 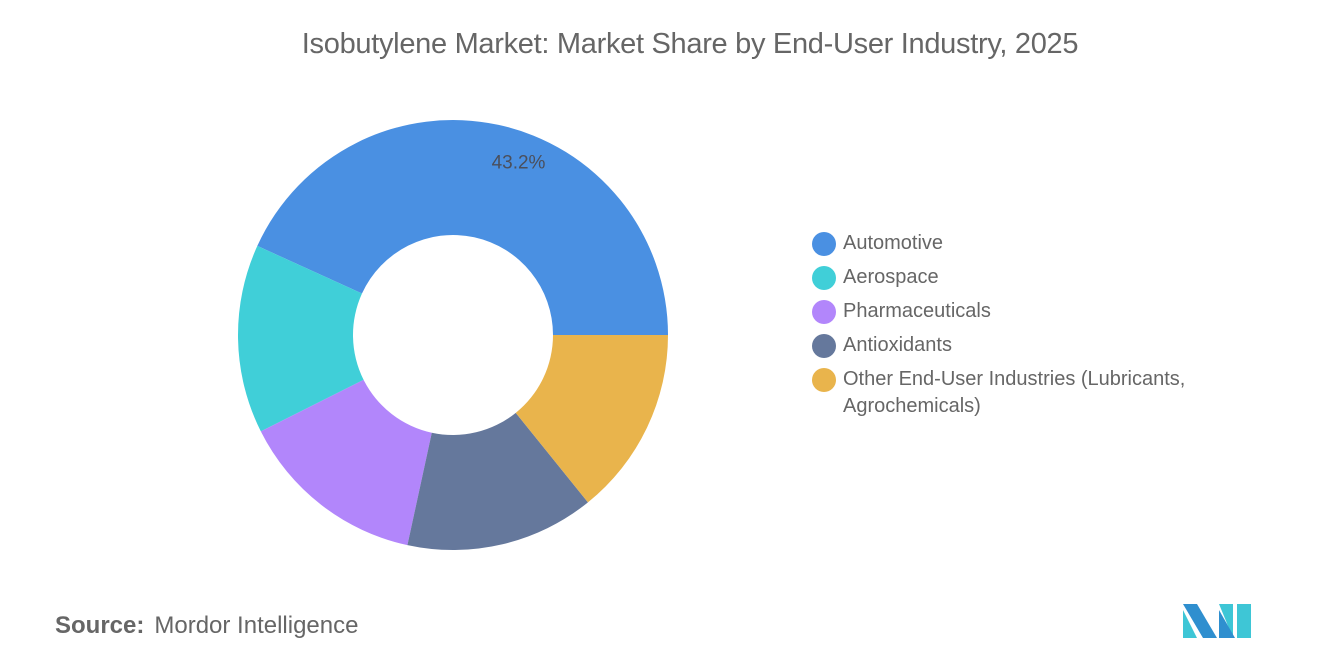 I want to click on legend-item-aerospace: Aerospace, so click(x=1032, y=277).